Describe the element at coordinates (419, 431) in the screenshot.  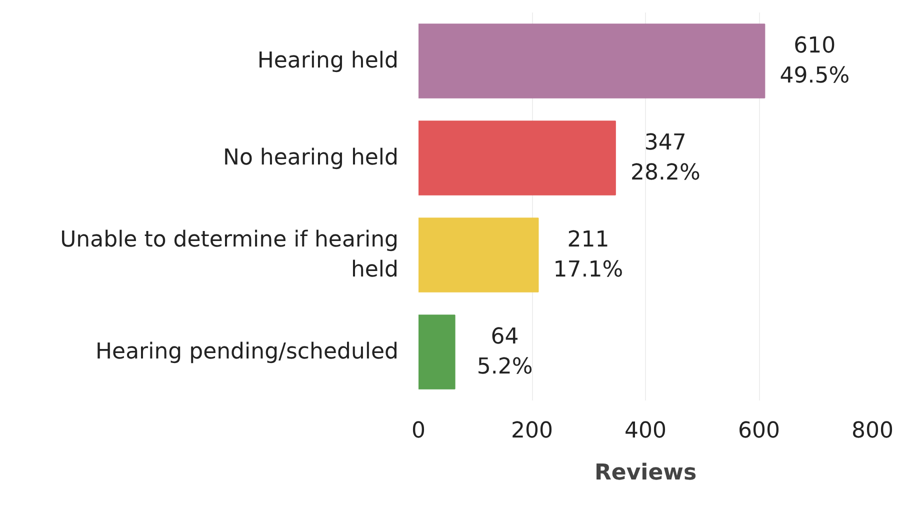
I see `x-tick-label: 0` at that location.